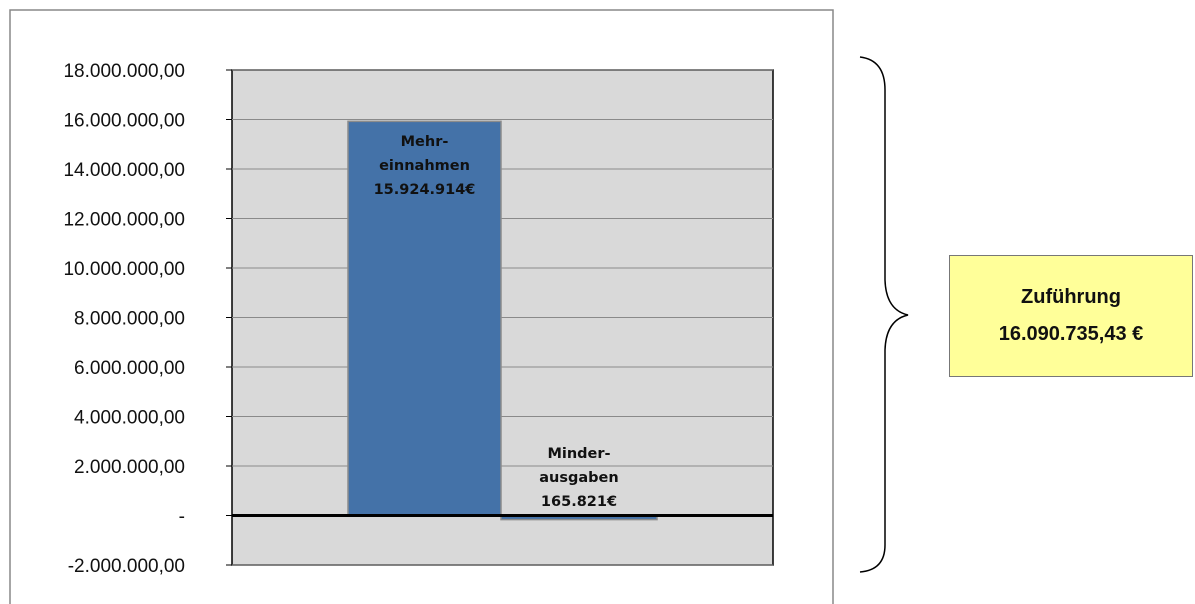 The height and width of the screenshot is (604, 1195). I want to click on y-tick-label: 14.000.000,00, so click(124, 170).